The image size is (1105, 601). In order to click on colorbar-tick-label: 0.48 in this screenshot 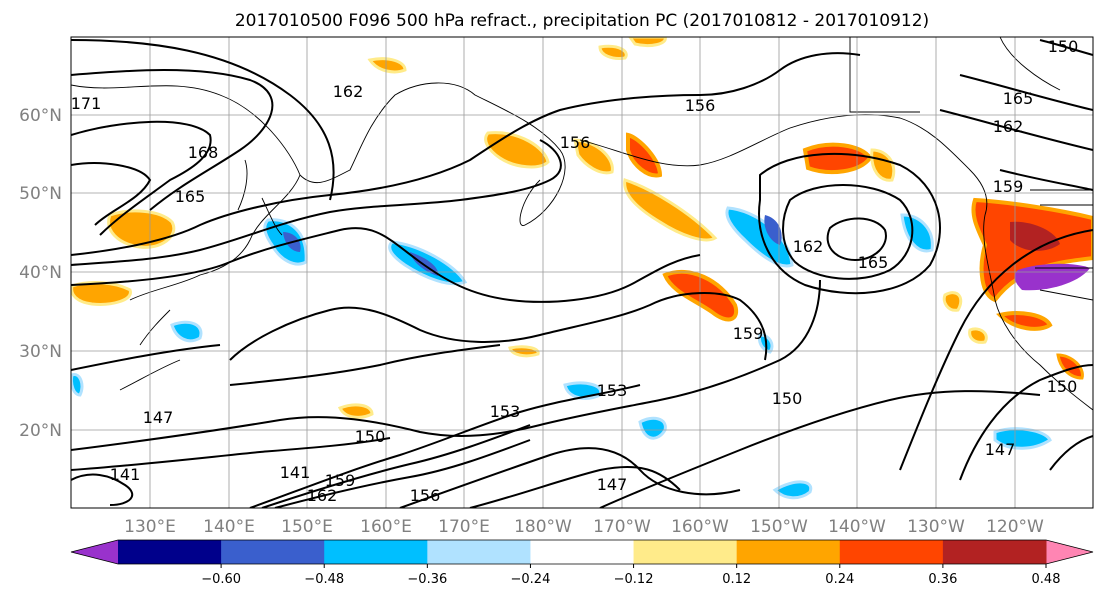, I will do `click(1046, 579)`.